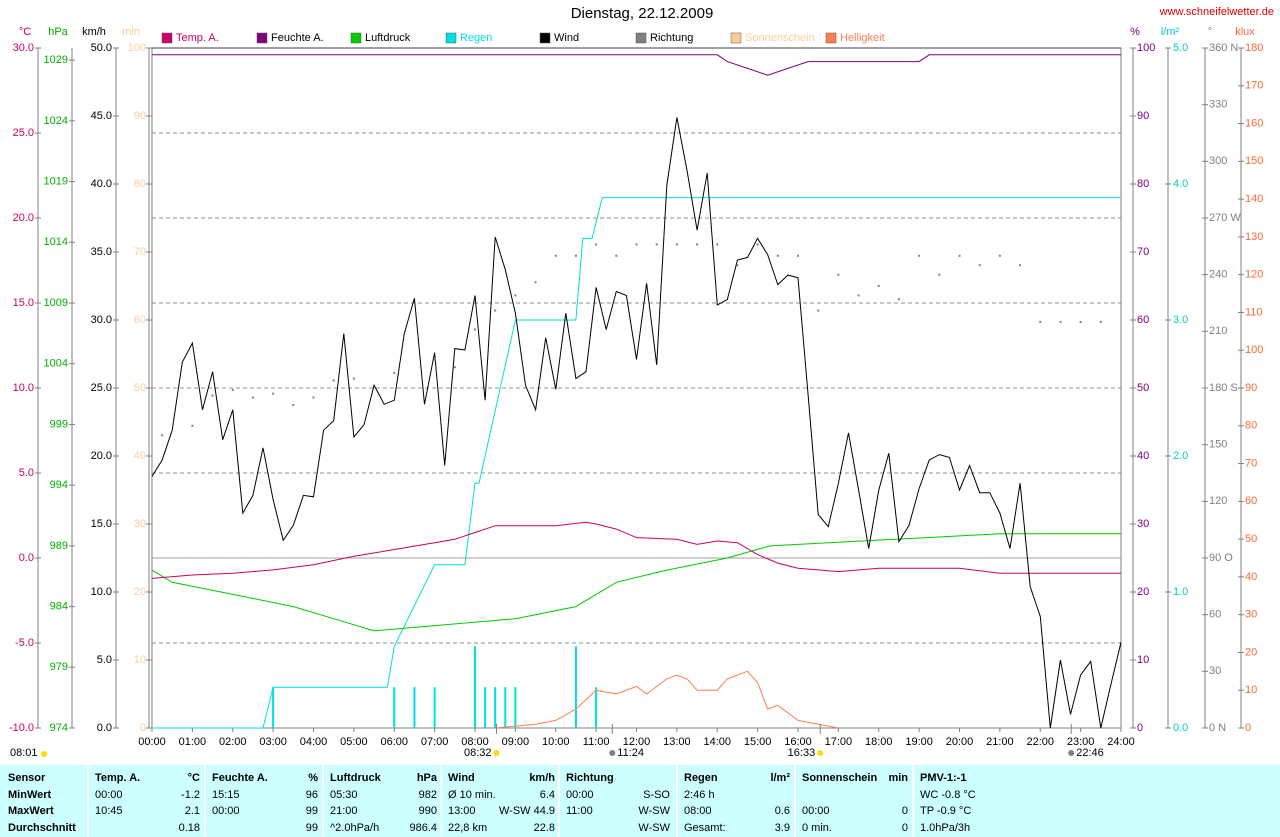 The width and height of the screenshot is (1280, 837). What do you see at coordinates (388, 38) in the screenshot?
I see `legend-label: Luftdruck` at bounding box center [388, 38].